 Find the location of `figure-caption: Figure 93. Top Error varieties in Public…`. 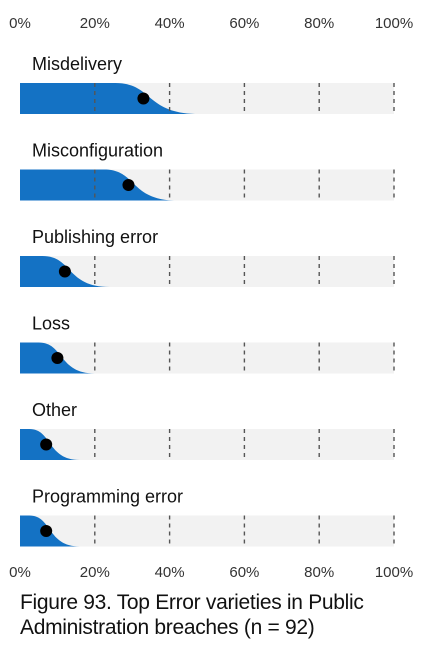

figure-caption: Figure 93. Top Error varieties in Public… is located at coordinates (192, 615).